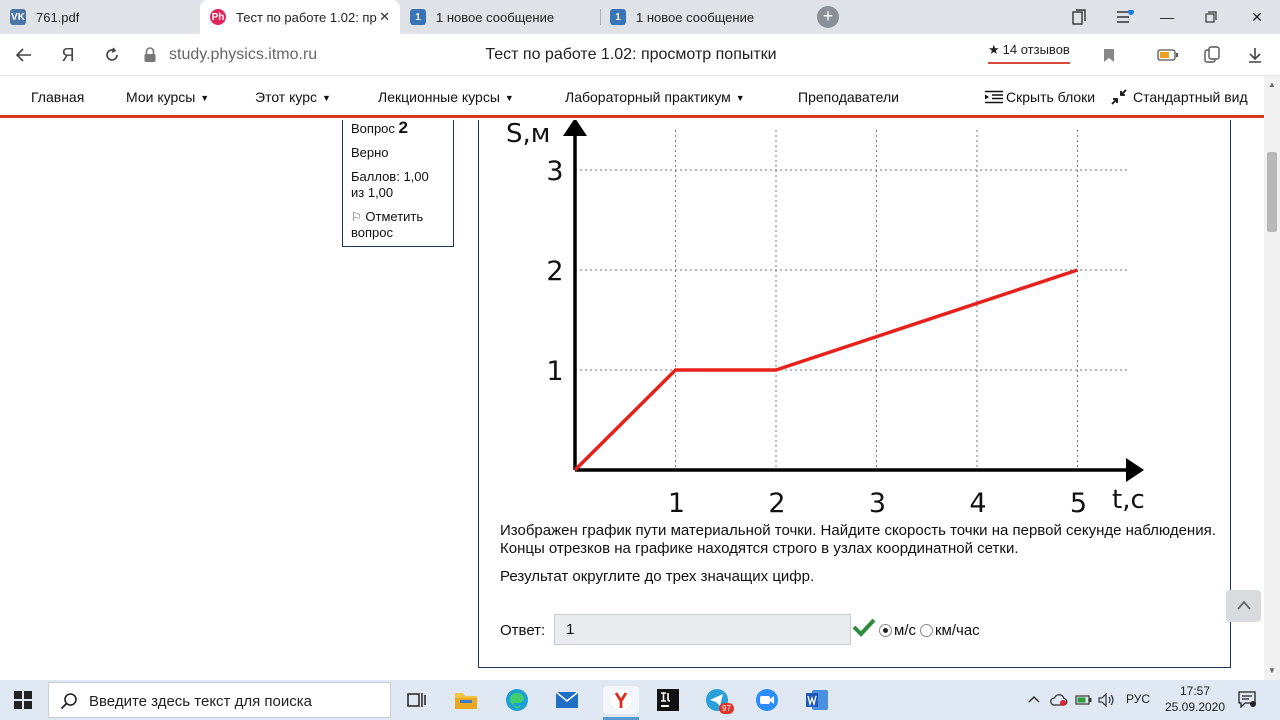 This screenshot has width=1280, height=720. Describe the element at coordinates (68, 54) in the screenshot. I see `yandex-icon: Я` at that location.